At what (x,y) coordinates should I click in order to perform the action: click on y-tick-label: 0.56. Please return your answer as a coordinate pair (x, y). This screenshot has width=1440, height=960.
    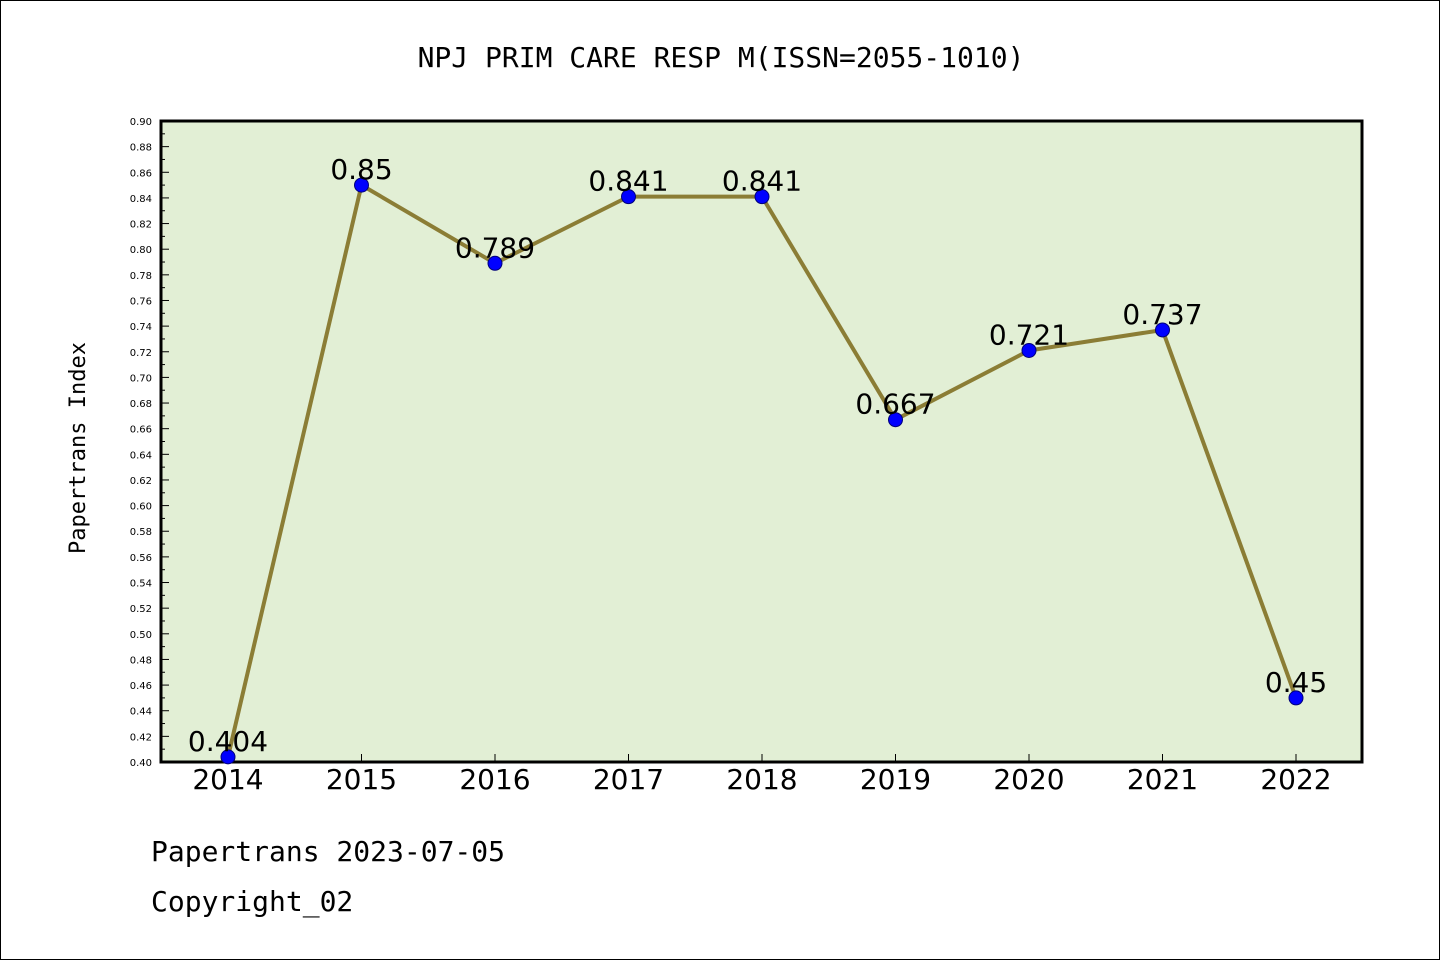
    Looking at the image, I should click on (141, 558).